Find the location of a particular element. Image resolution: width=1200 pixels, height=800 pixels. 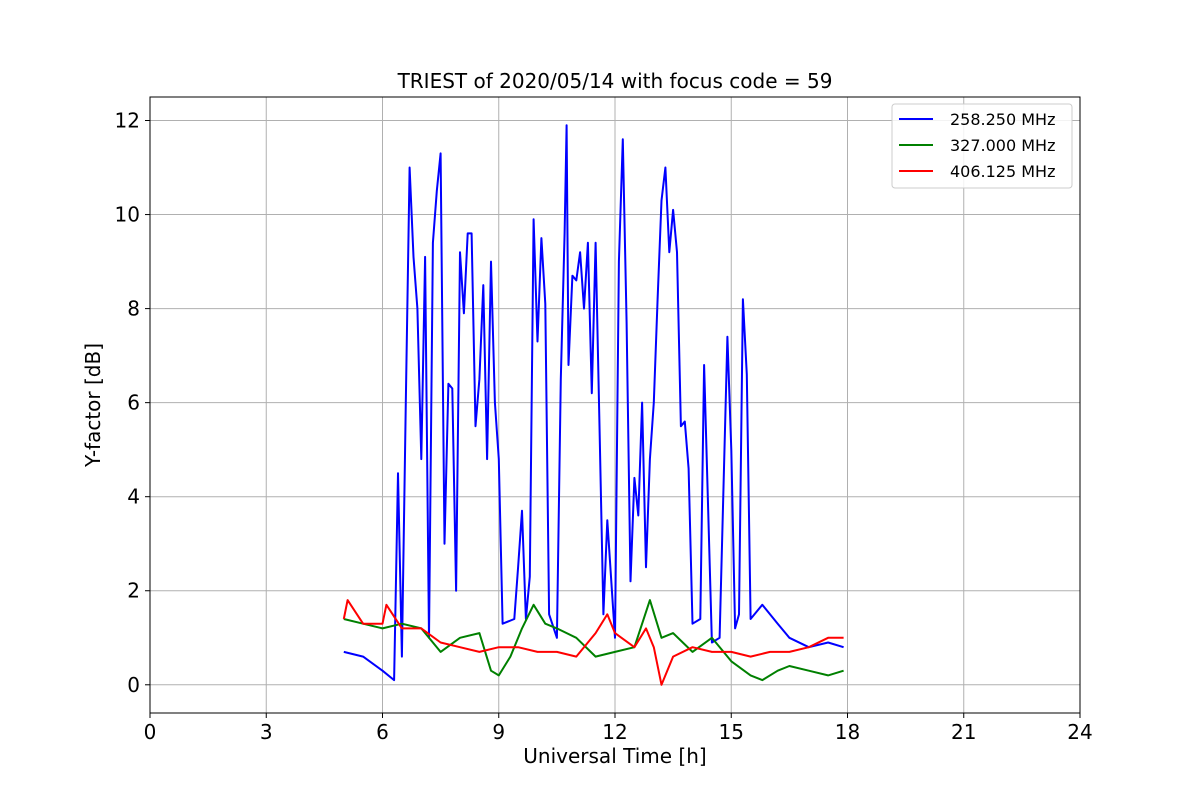

x-tick-label: 18 is located at coordinates (847, 732).